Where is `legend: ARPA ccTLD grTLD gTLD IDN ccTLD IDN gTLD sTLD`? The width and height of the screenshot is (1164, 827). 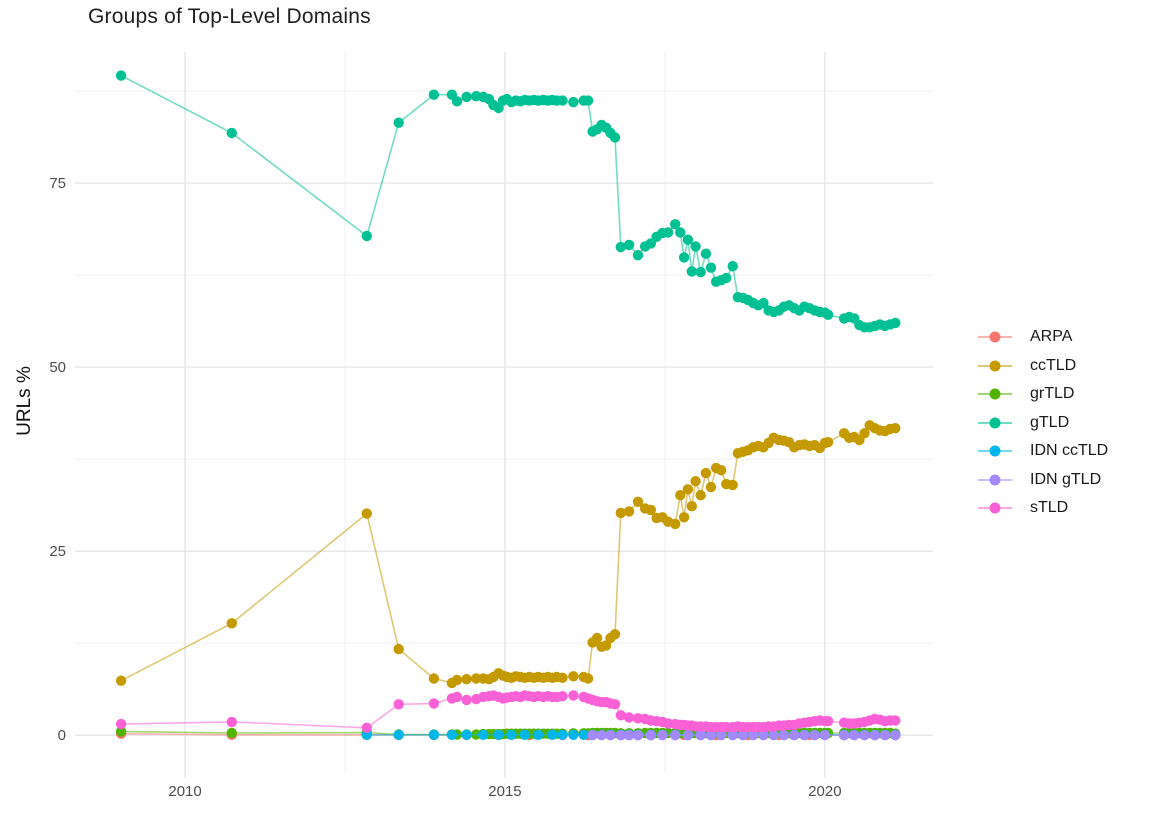 legend: ARPA ccTLD grTLD gTLD IDN ccTLD IDN gTLD sTLD is located at coordinates (1043, 423).